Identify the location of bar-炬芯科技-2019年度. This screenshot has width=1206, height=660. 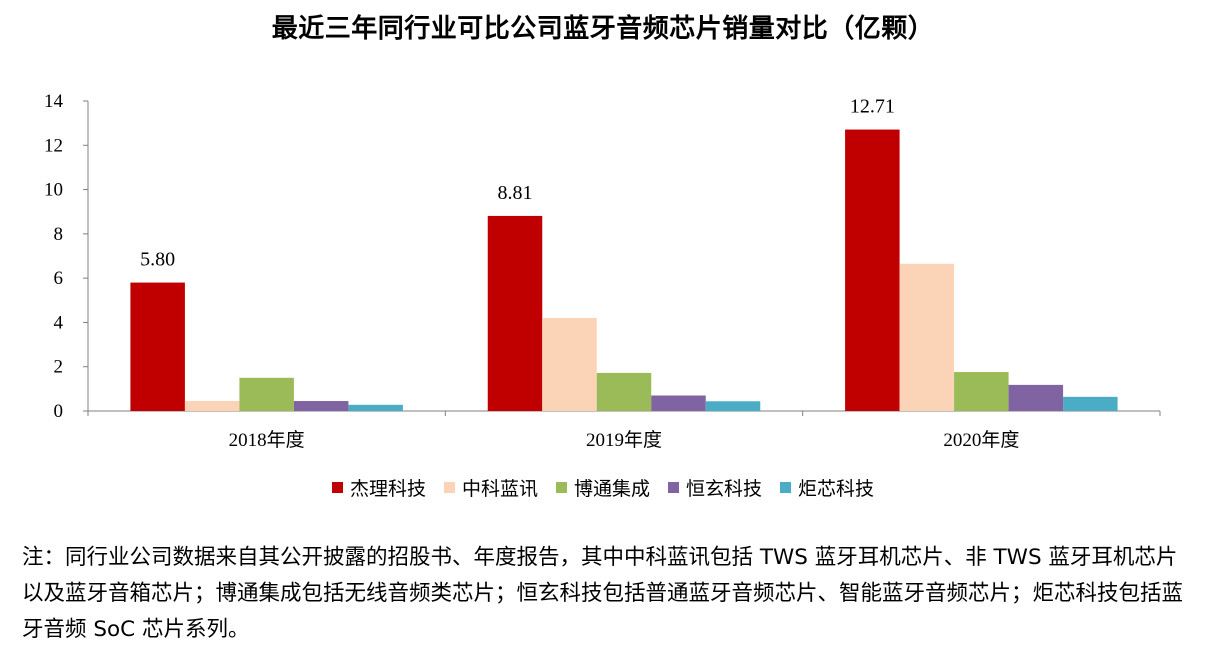
(733, 406).